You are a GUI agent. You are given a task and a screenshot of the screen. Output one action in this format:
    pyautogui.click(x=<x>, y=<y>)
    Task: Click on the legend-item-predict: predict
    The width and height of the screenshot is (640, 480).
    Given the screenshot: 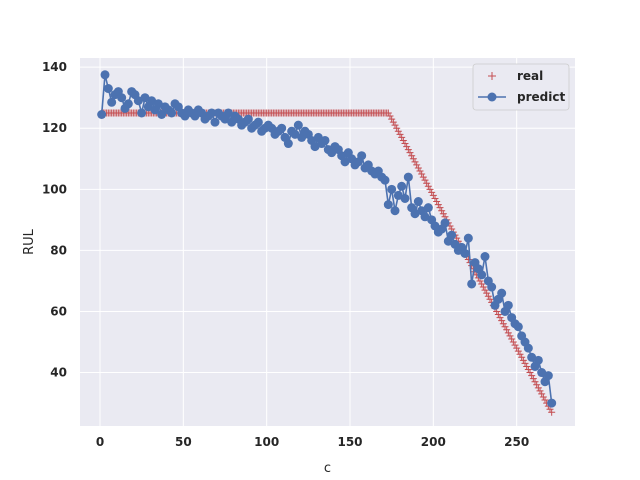 What is the action you would take?
    pyautogui.click(x=521, y=97)
    